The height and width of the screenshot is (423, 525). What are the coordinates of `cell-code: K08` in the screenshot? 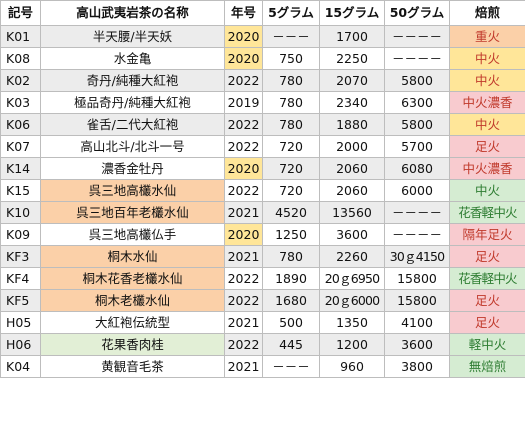 It's located at (20, 58).